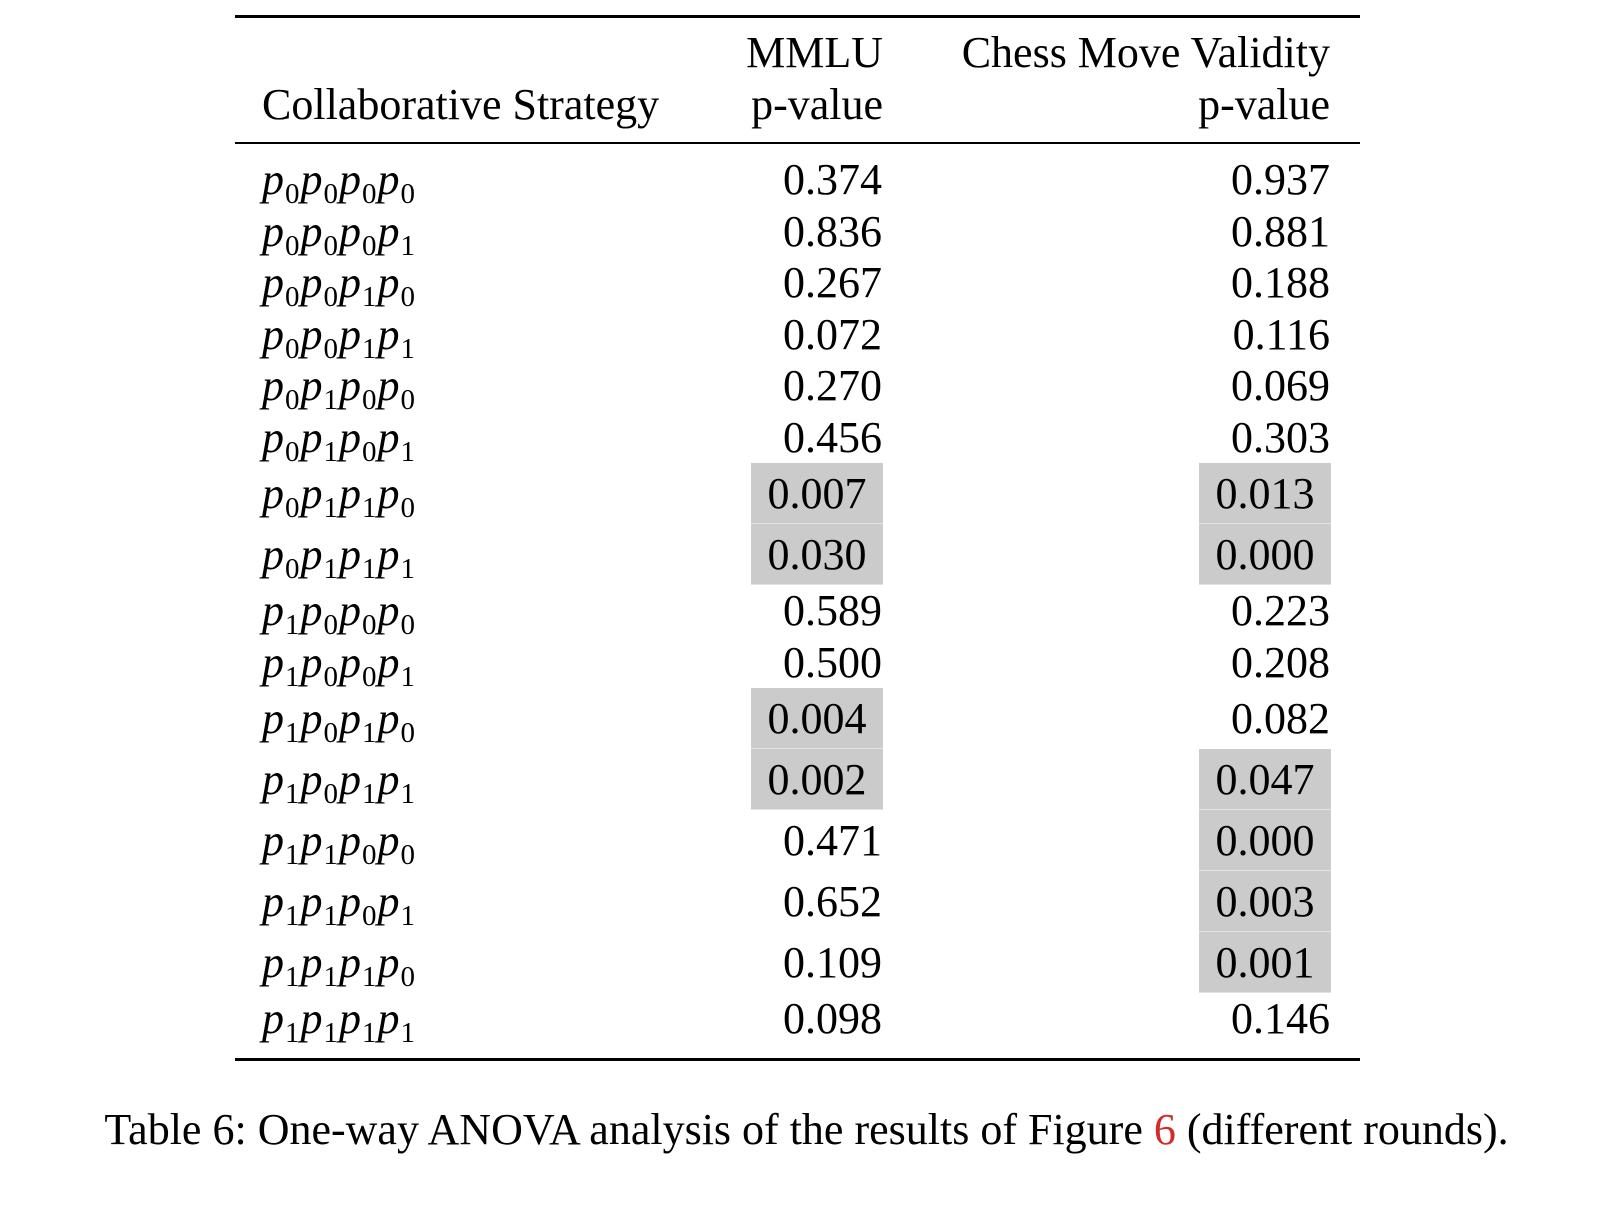  Describe the element at coordinates (1164, 1129) in the screenshot. I see `figure-reference-link: 6` at that location.